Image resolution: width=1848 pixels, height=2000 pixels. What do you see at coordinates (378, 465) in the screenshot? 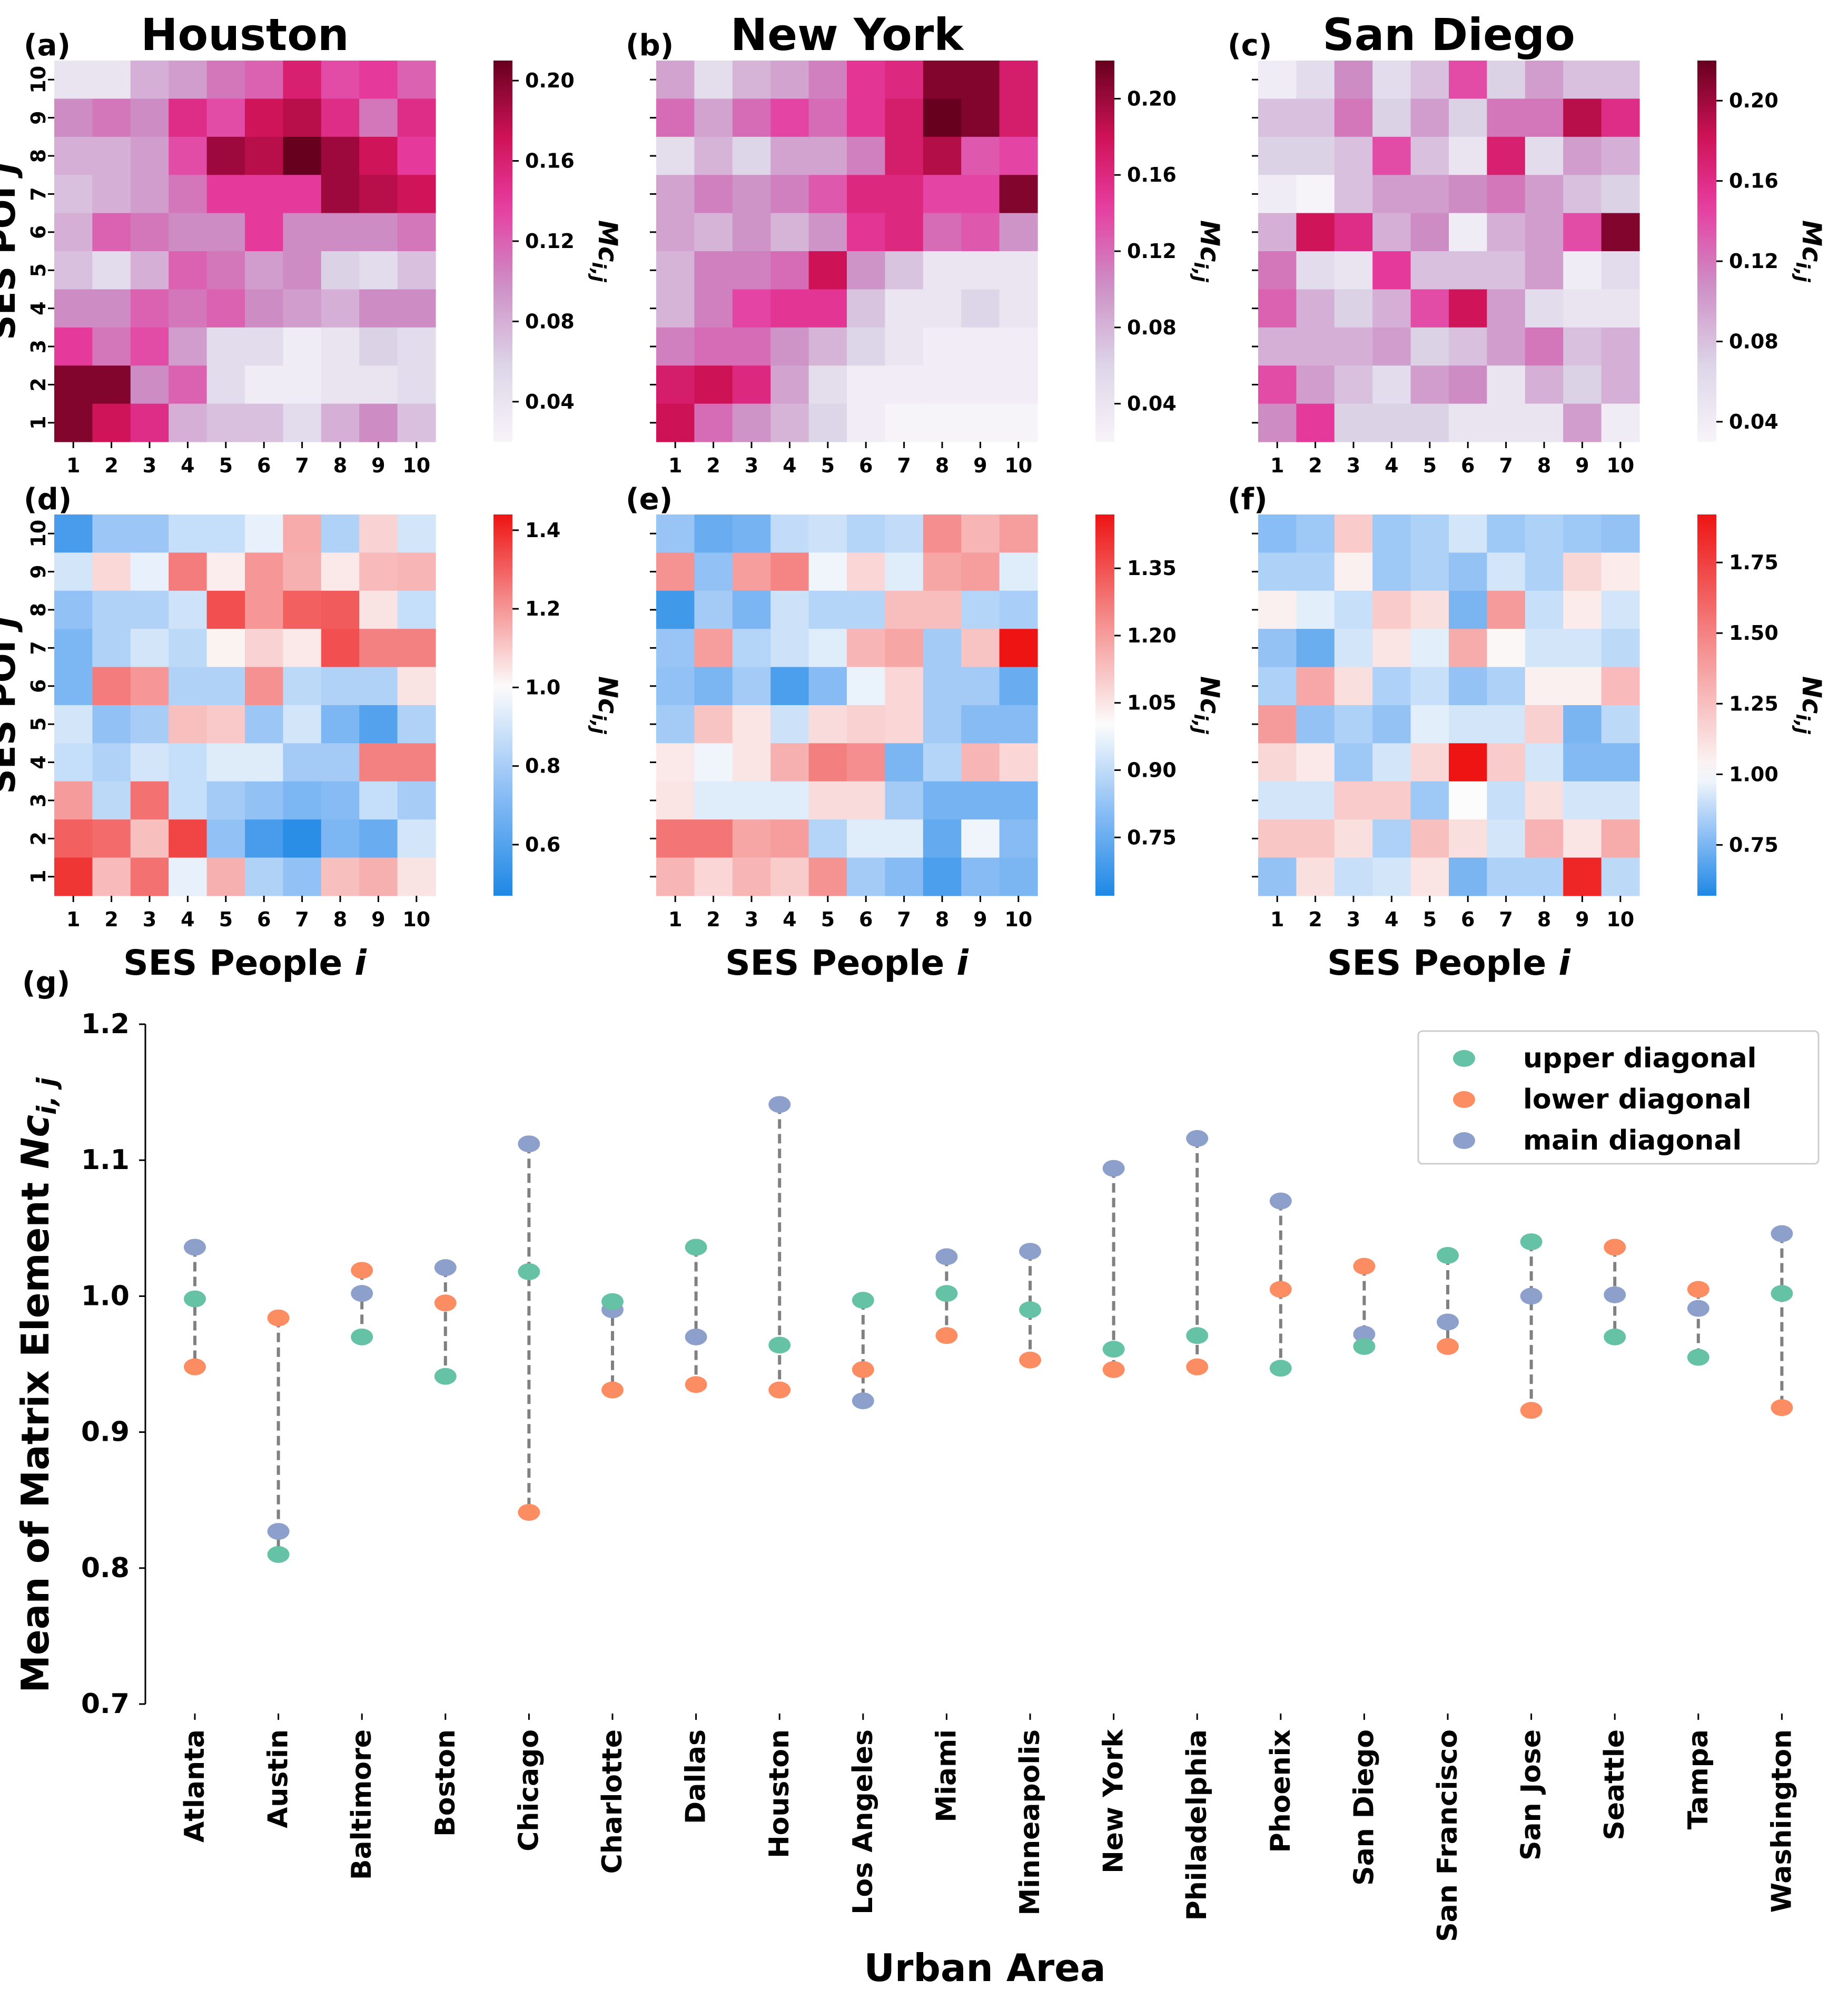
I see `x-tick-label: 9` at bounding box center [378, 465].